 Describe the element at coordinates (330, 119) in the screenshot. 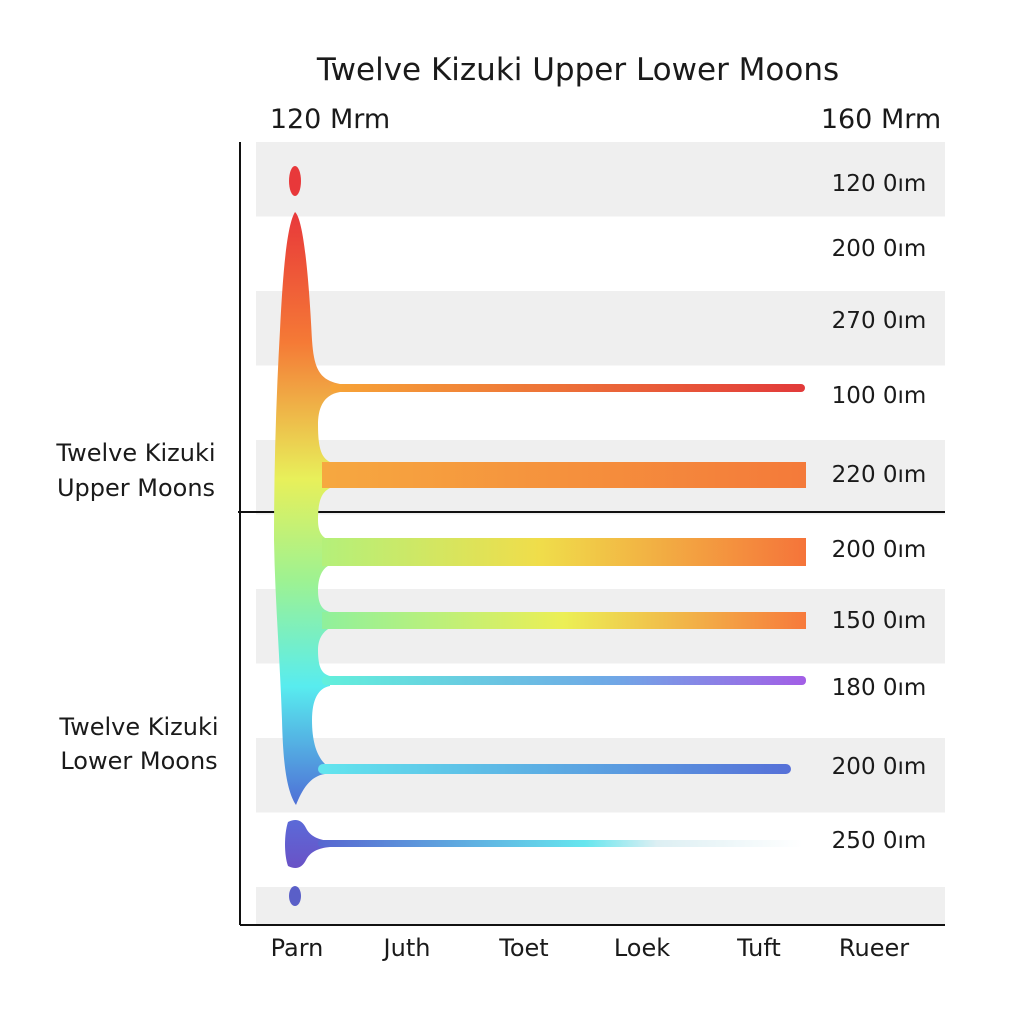

I see `top-left-label: 120 Mrm` at that location.